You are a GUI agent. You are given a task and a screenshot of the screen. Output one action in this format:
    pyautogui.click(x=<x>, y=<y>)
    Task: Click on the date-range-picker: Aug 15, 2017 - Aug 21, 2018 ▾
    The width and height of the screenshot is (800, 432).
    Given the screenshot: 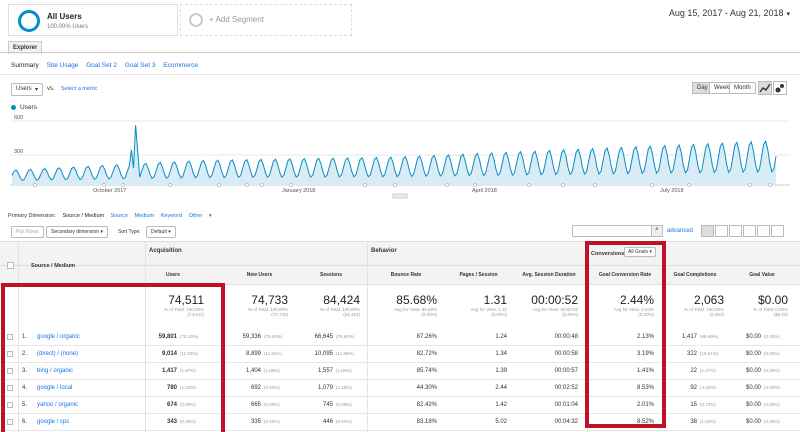 What is the action you would take?
    pyautogui.click(x=729, y=13)
    